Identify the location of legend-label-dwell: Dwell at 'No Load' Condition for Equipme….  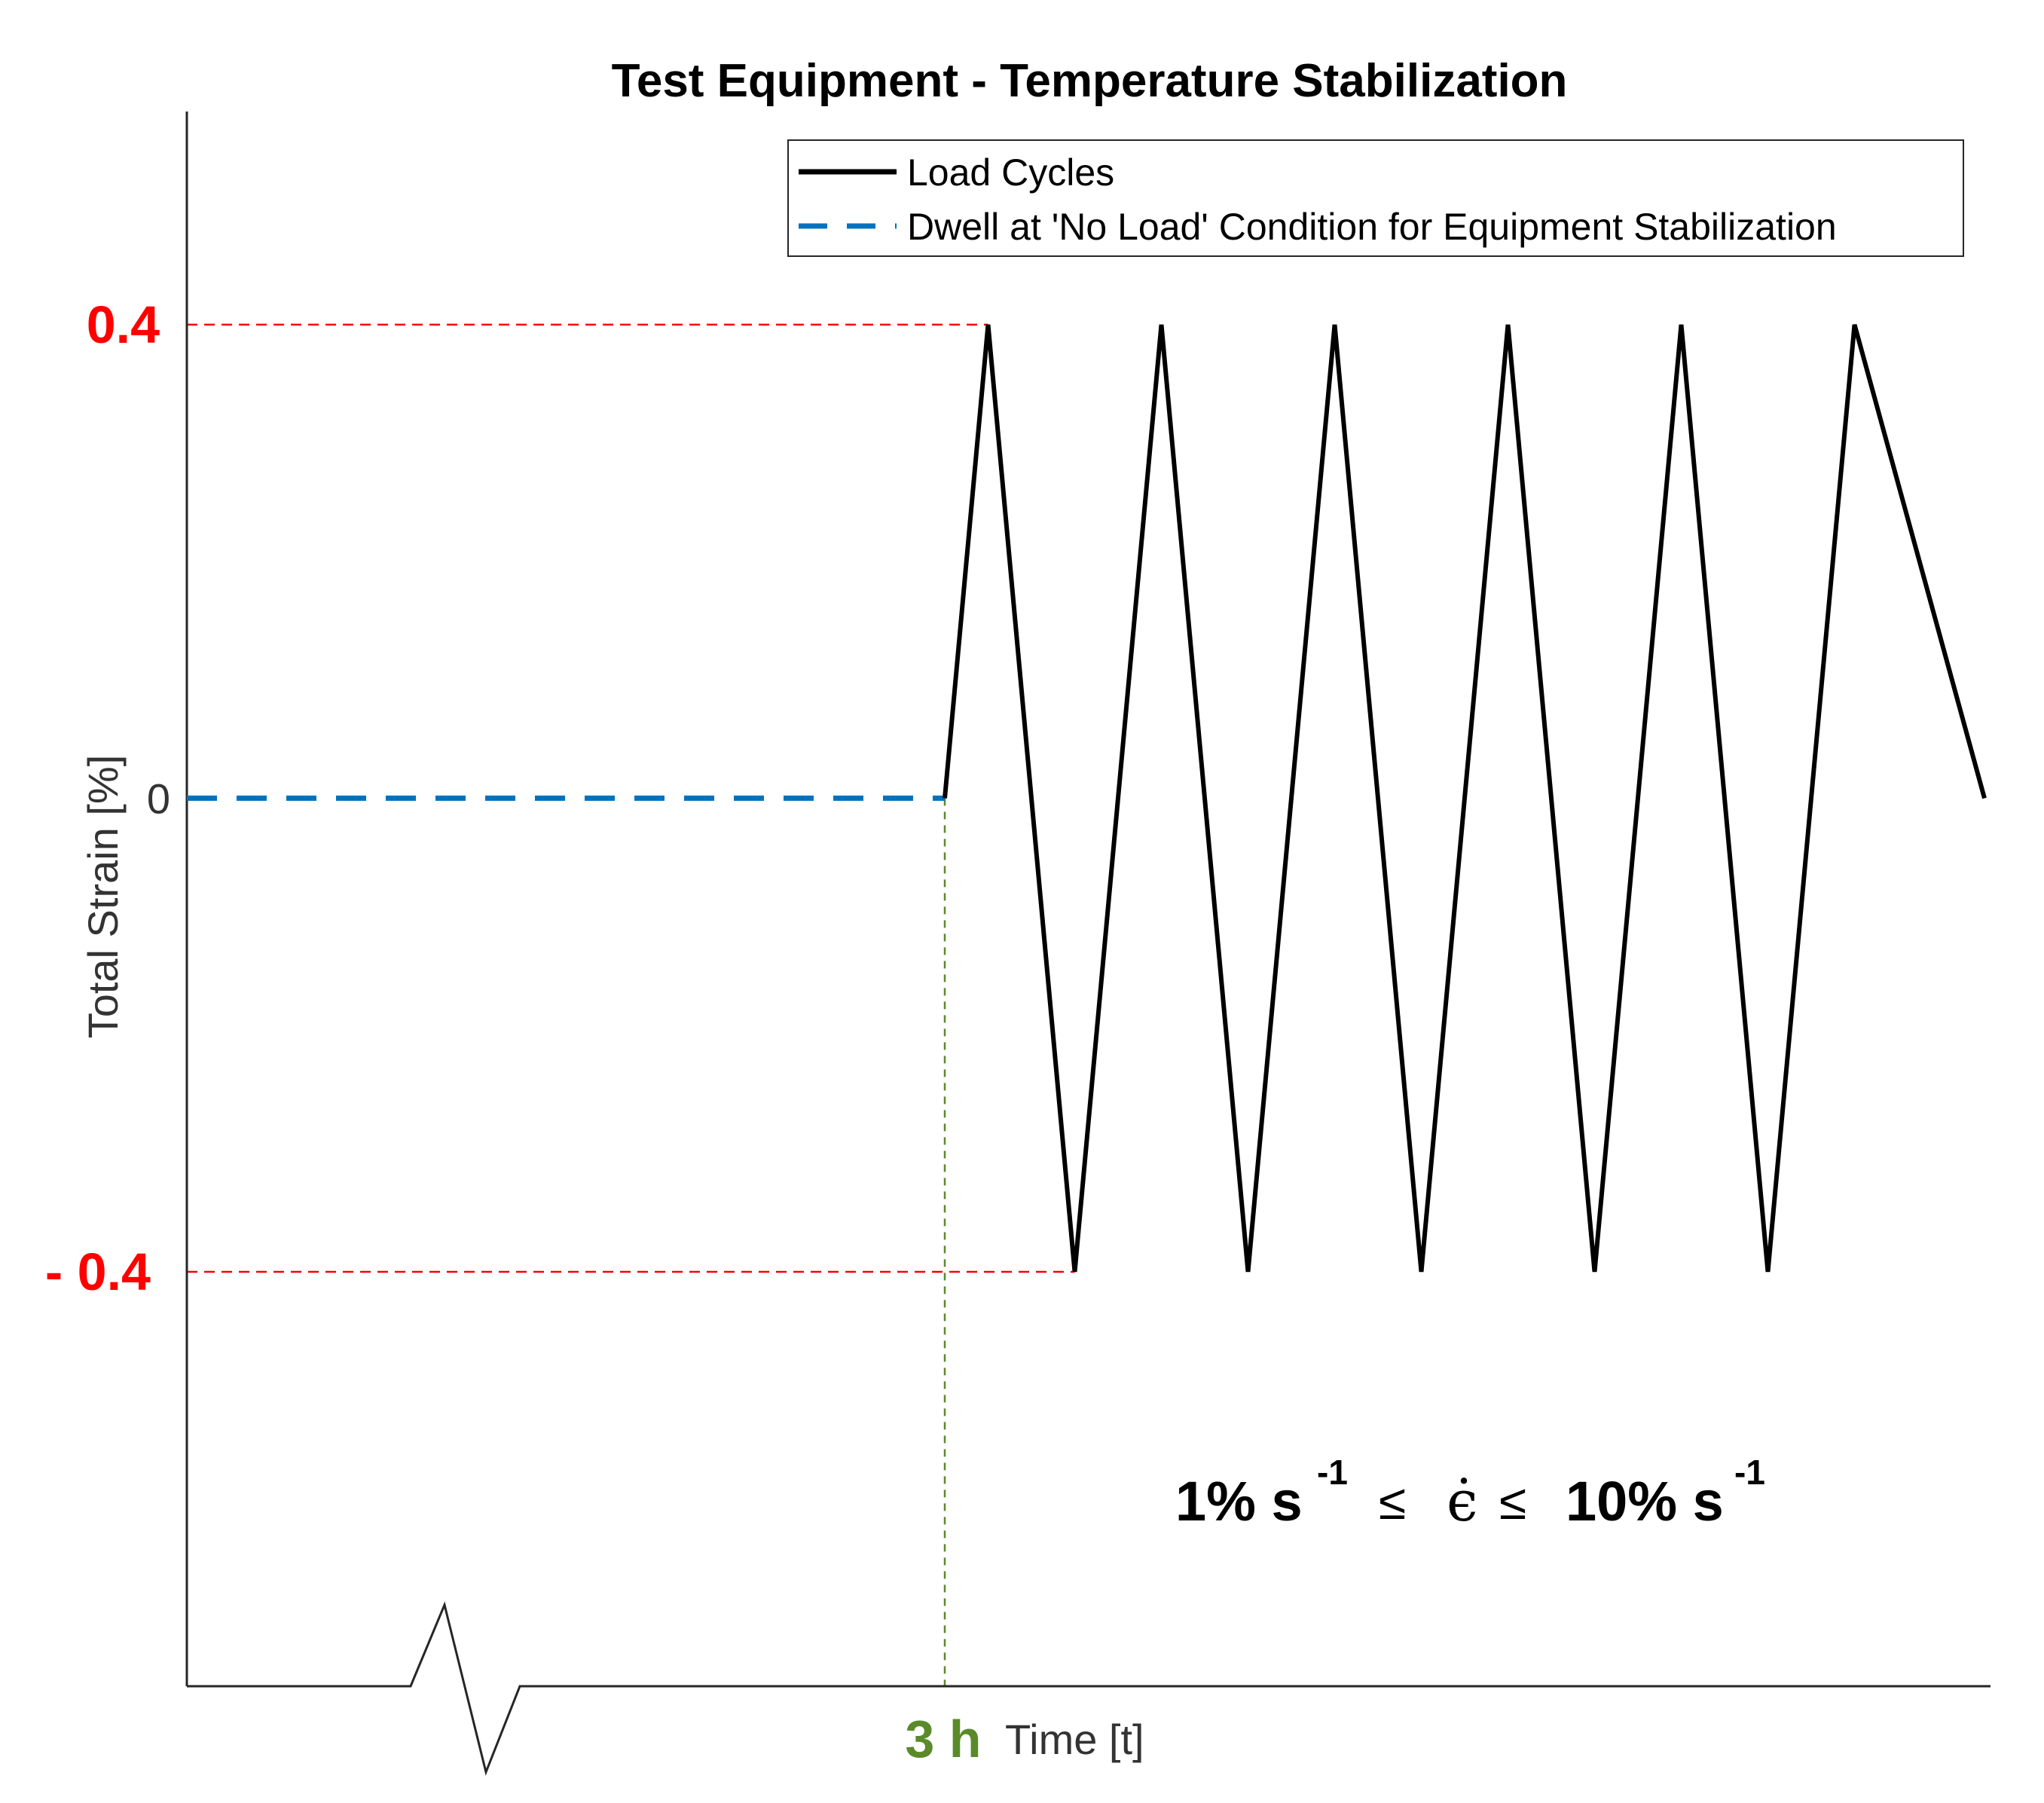
(1372, 227).